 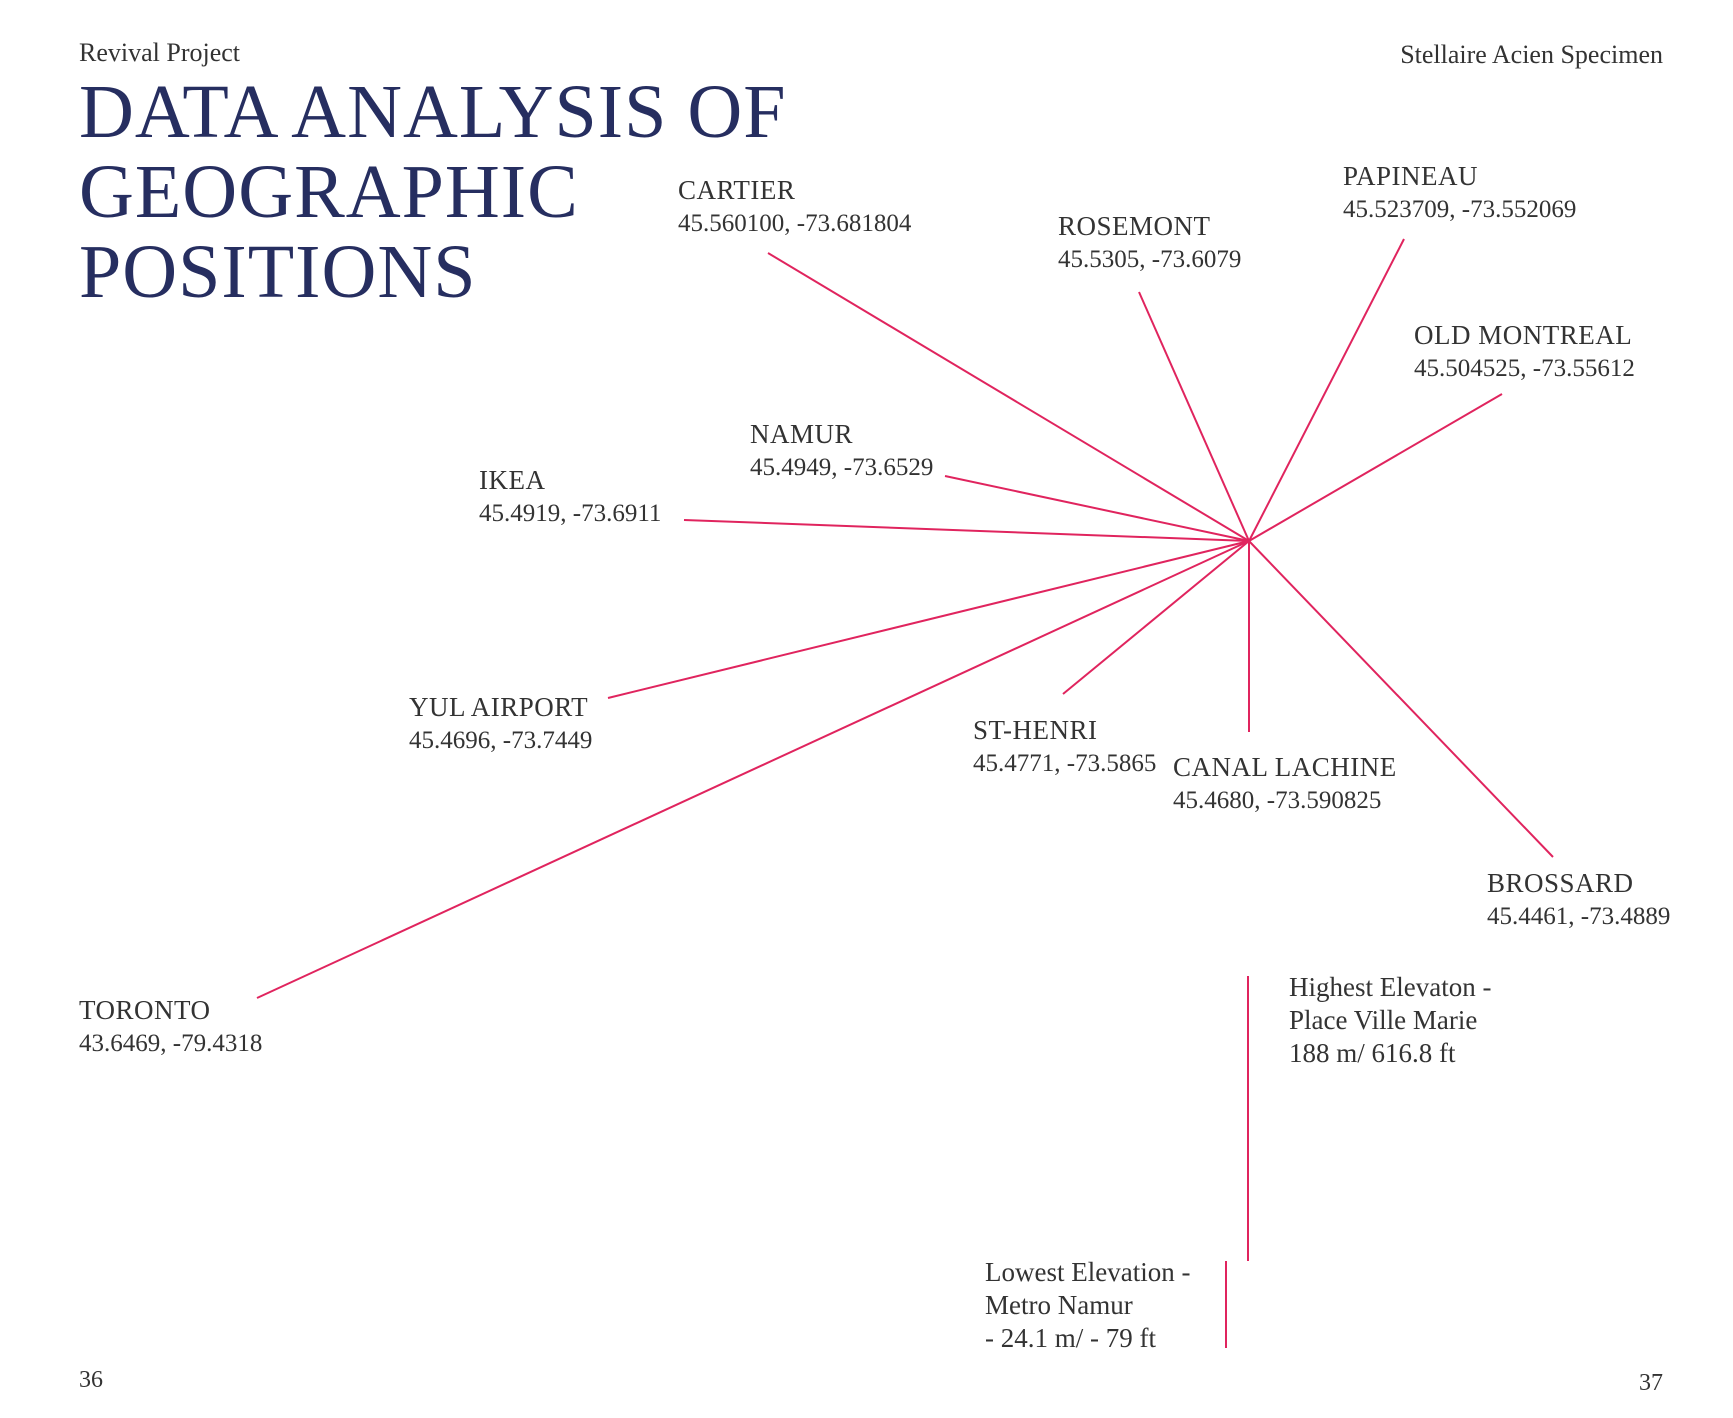 I want to click on place-coords: 45.523709, -73.552069, so click(x=1460, y=209).